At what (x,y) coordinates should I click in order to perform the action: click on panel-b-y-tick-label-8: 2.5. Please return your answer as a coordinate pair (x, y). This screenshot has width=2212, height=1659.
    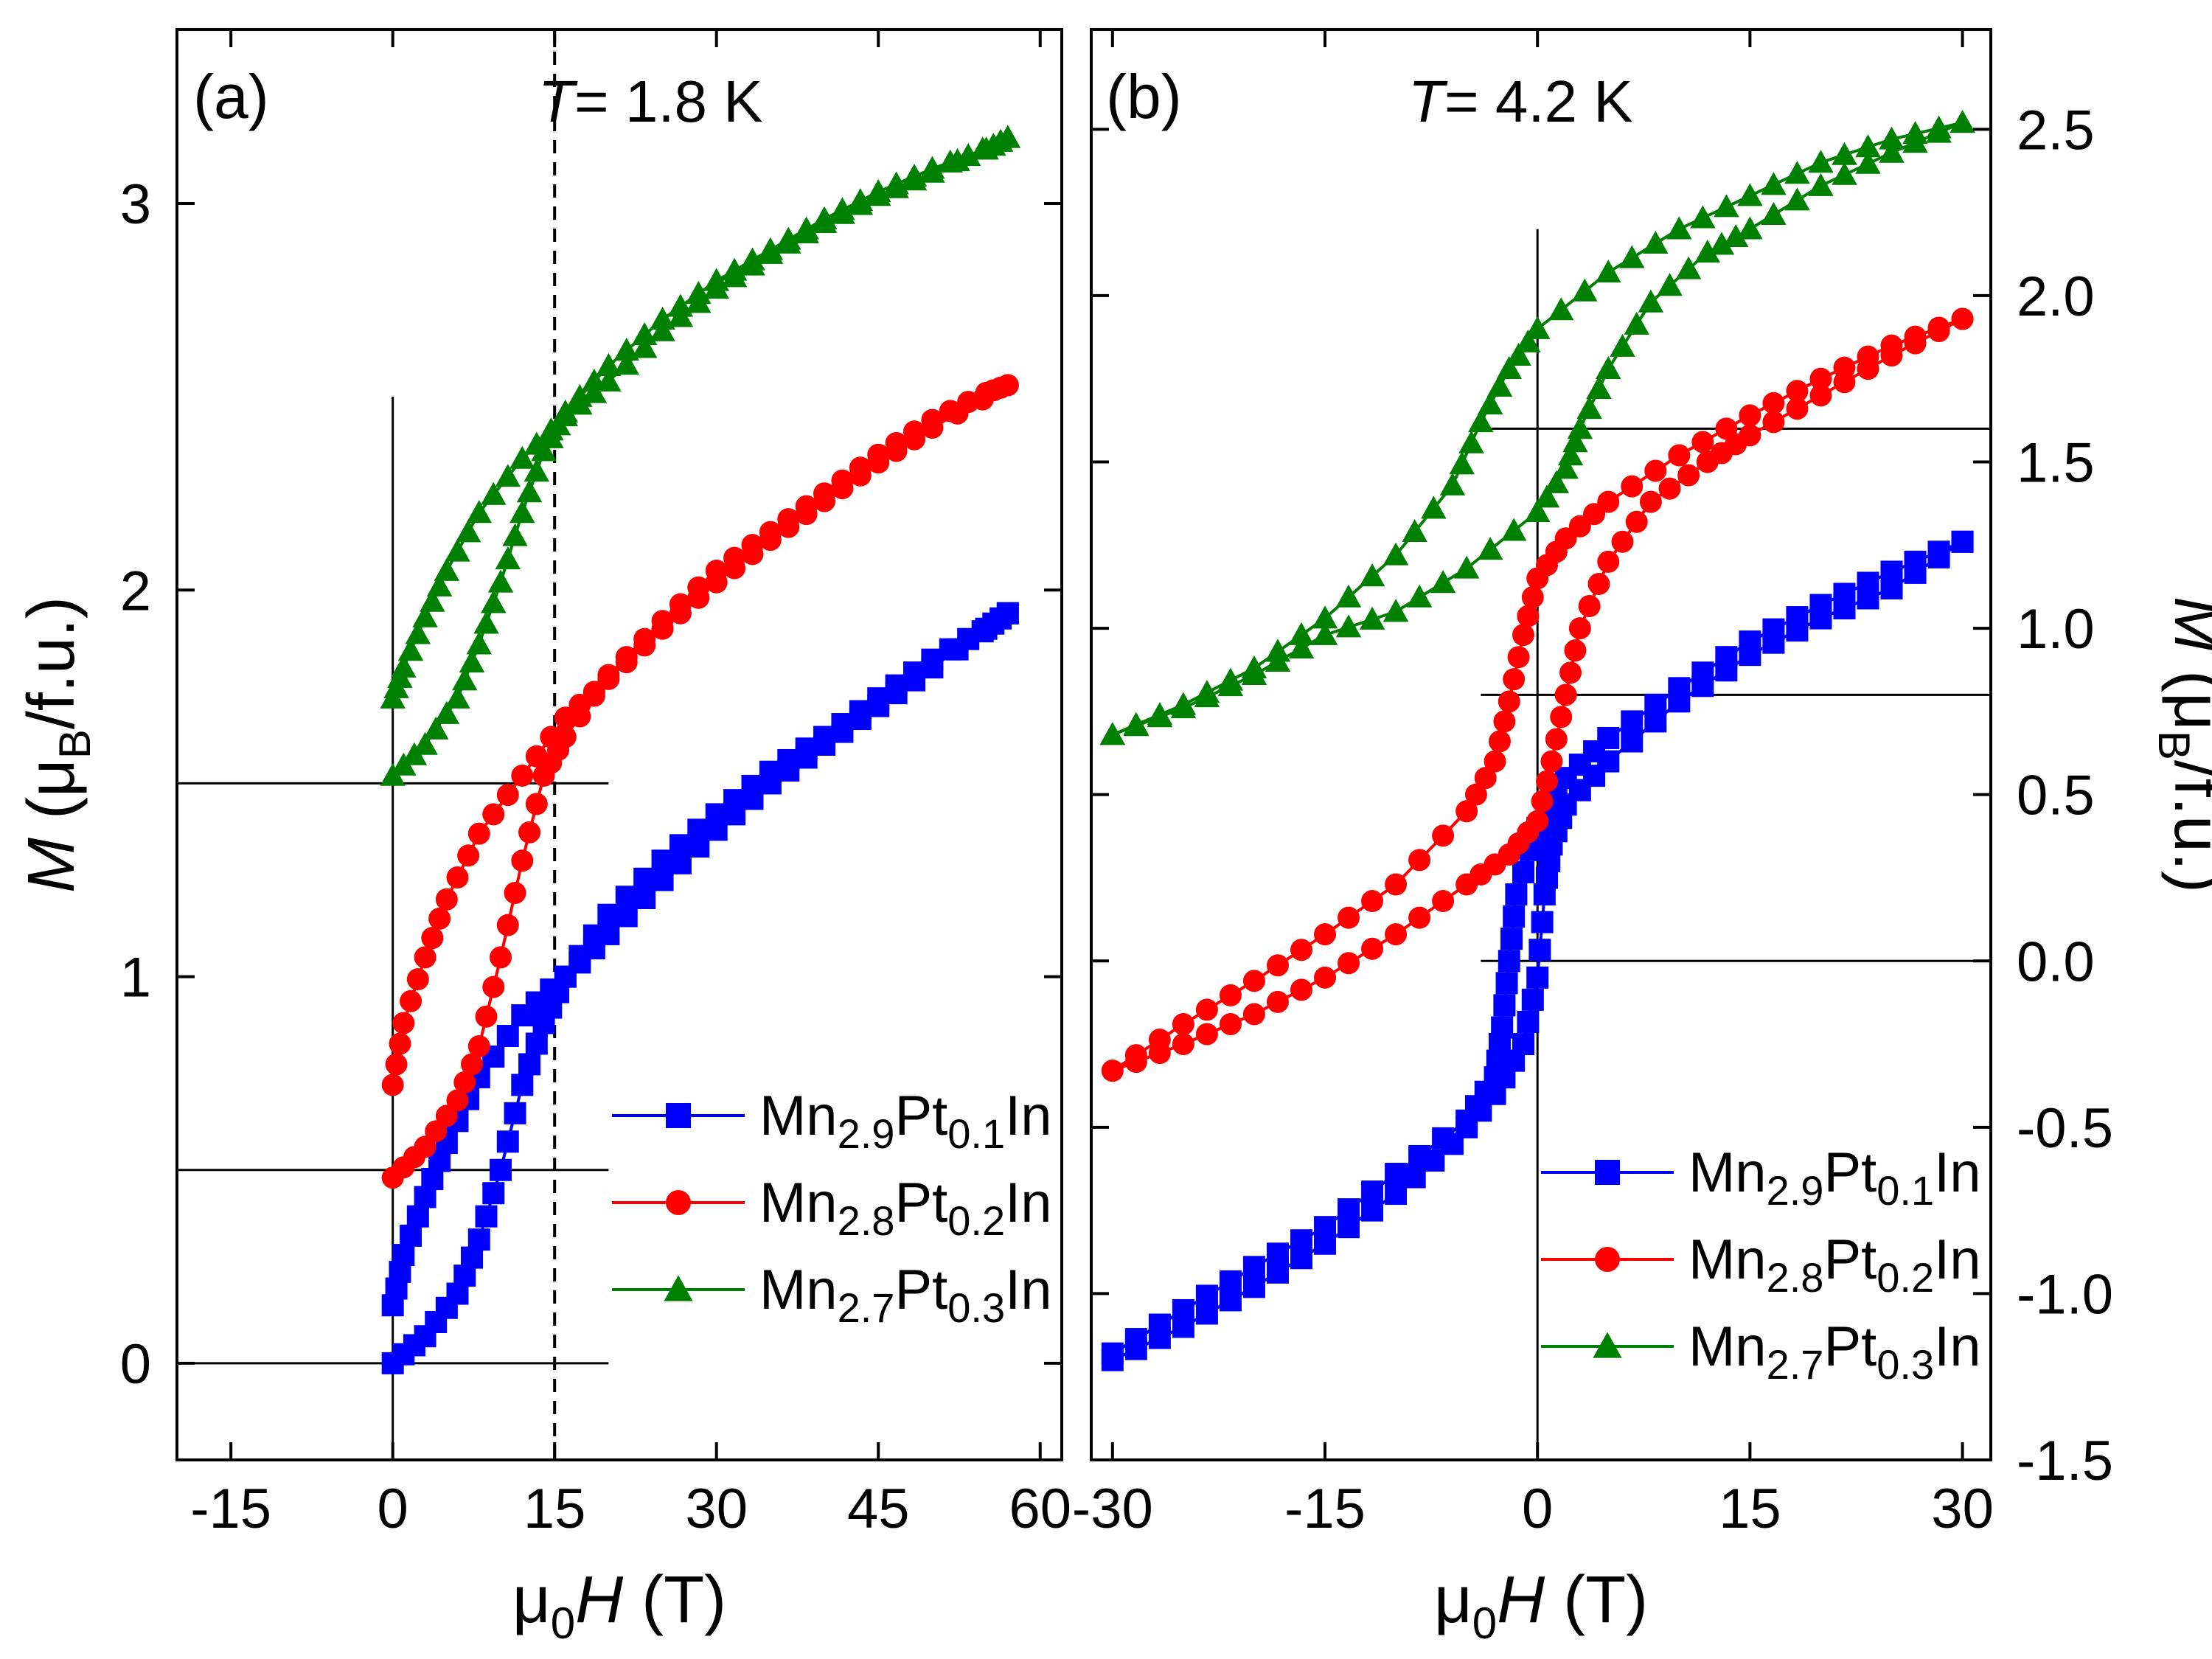
    Looking at the image, I should click on (2056, 130).